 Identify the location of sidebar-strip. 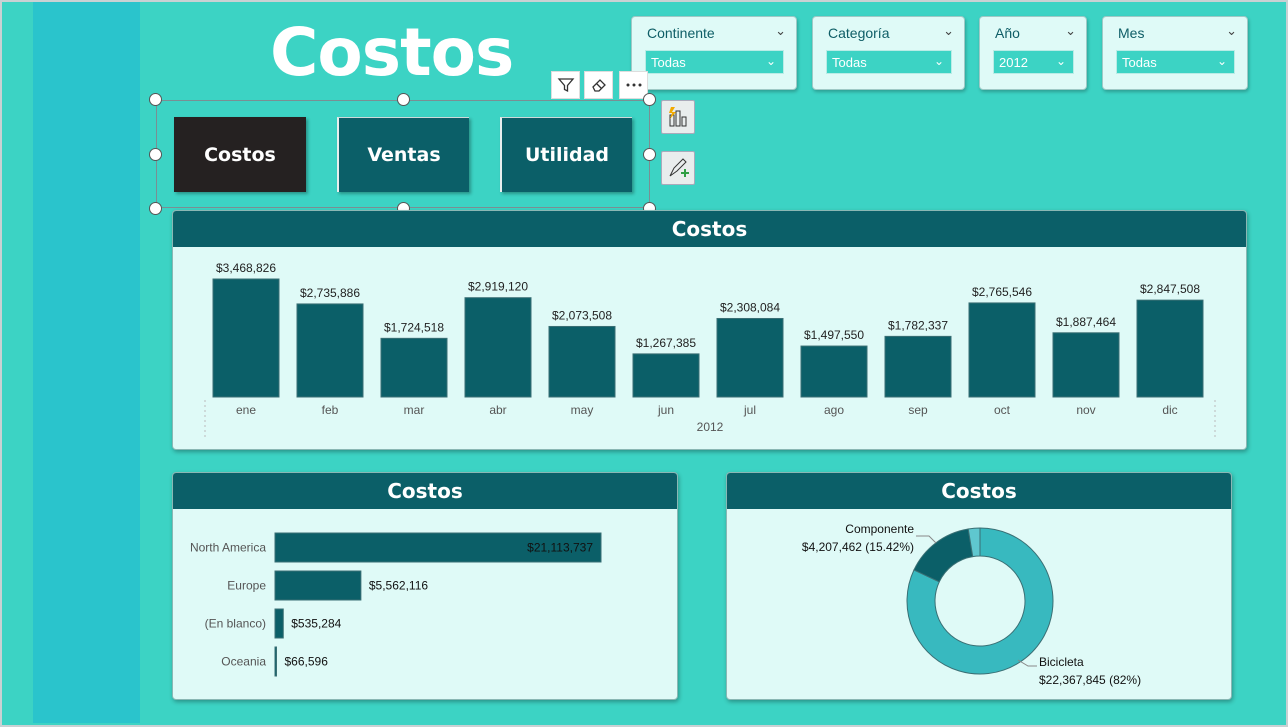
(86, 362).